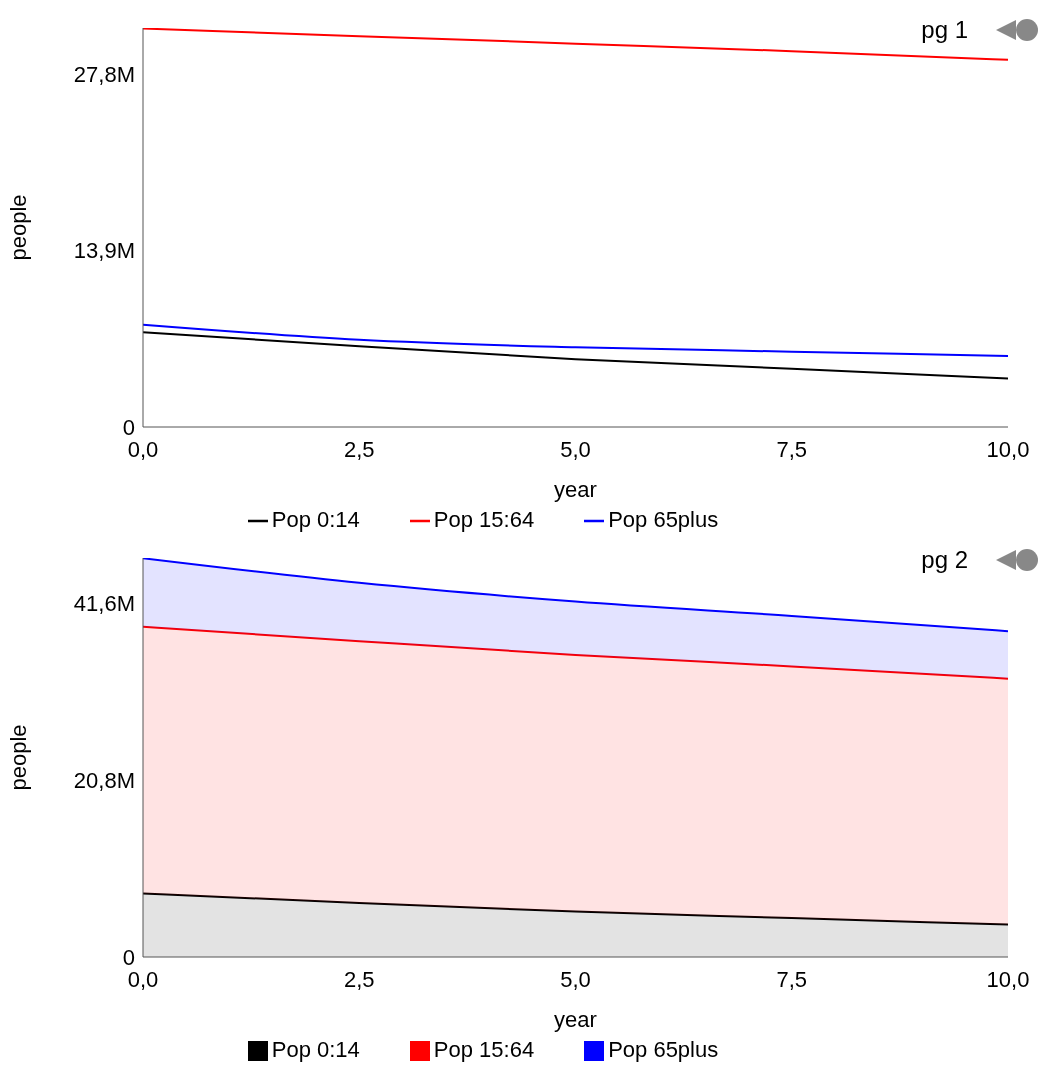  Describe the element at coordinates (104, 74) in the screenshot. I see `y-tick-label: 27,8M` at that location.